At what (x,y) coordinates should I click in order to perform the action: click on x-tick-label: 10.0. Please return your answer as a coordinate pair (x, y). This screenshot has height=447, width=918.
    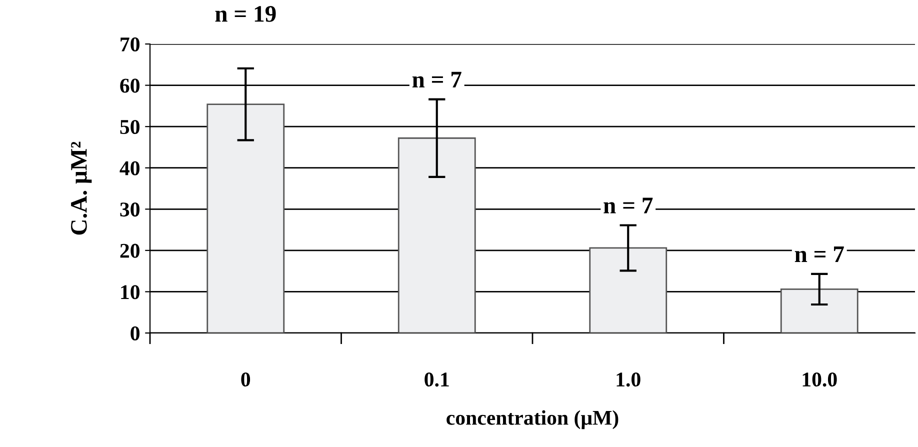
    Looking at the image, I should click on (819, 379).